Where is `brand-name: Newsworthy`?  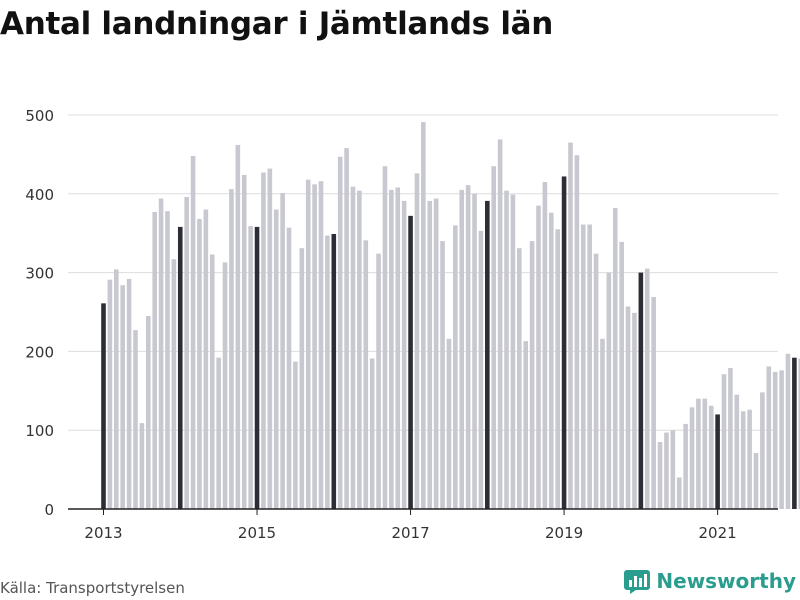 brand-name: Newsworthy is located at coordinates (726, 581).